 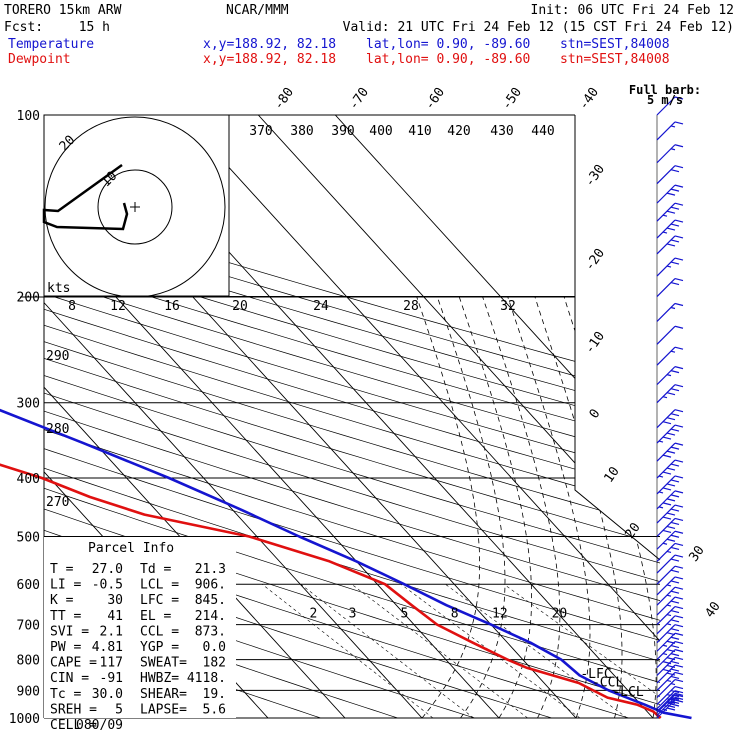 What do you see at coordinates (28, 691) in the screenshot?
I see `pressure-label-900: 900` at bounding box center [28, 691].